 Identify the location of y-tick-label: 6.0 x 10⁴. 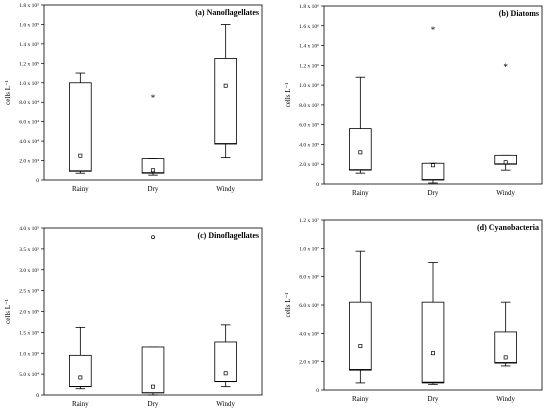
(29, 123).